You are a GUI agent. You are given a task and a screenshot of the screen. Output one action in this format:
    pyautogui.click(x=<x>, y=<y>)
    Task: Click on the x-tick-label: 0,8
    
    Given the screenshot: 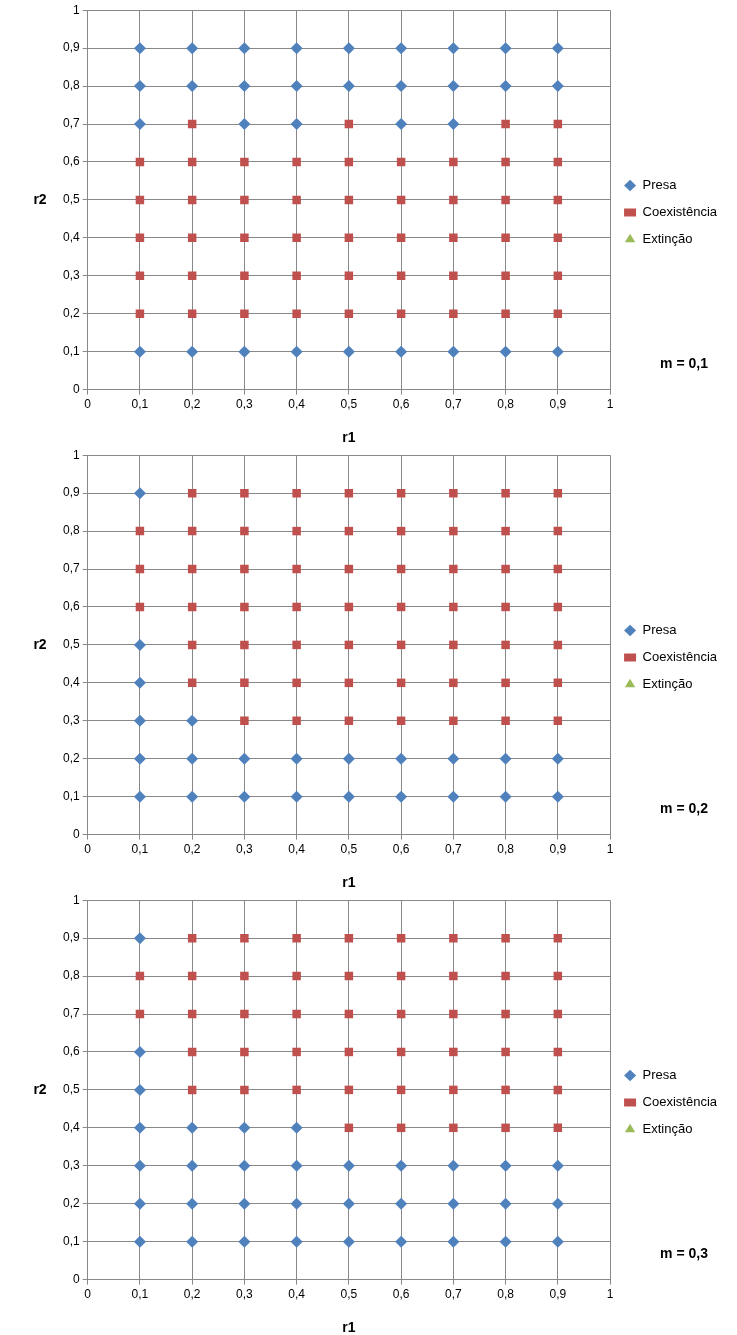 What is the action you would take?
    pyautogui.click(x=506, y=404)
    